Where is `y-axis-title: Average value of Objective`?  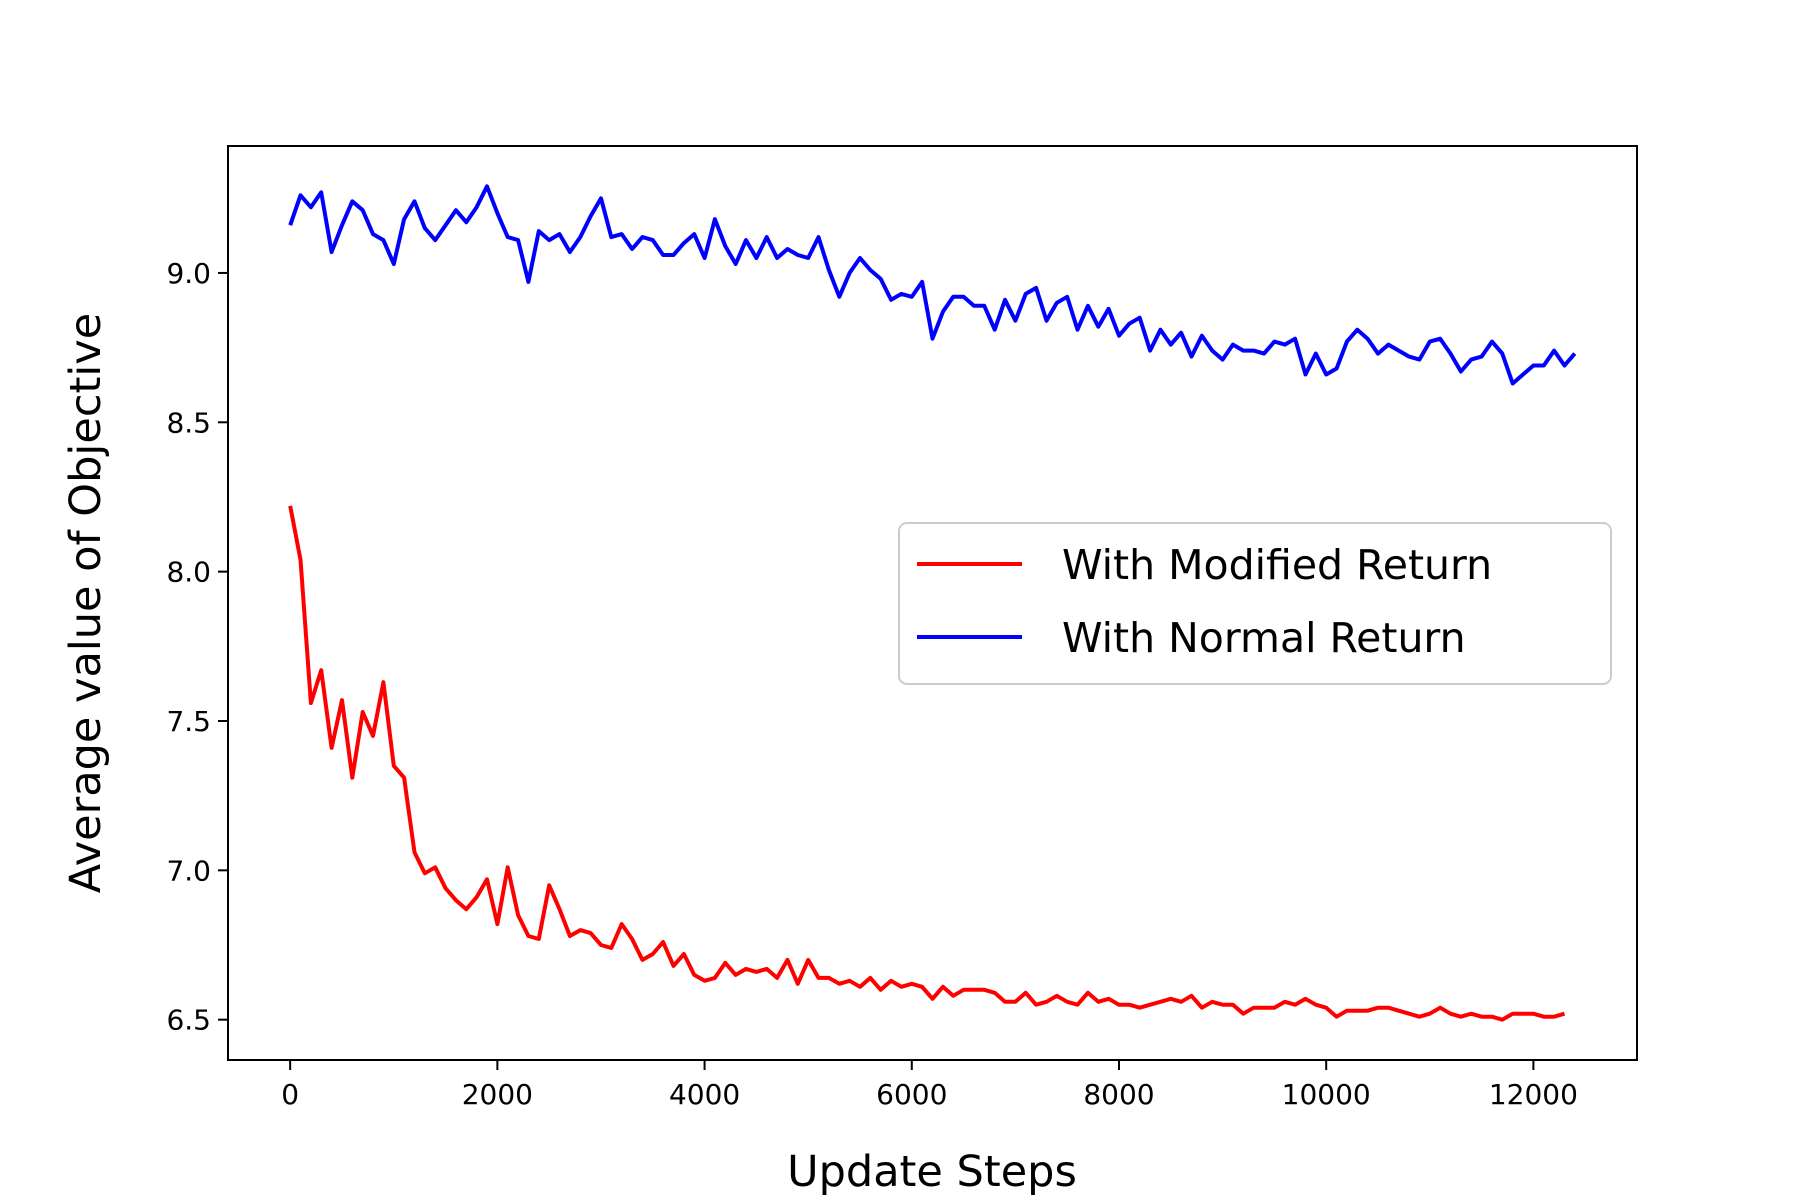 y-axis-title: Average value of Objective is located at coordinates (86, 603).